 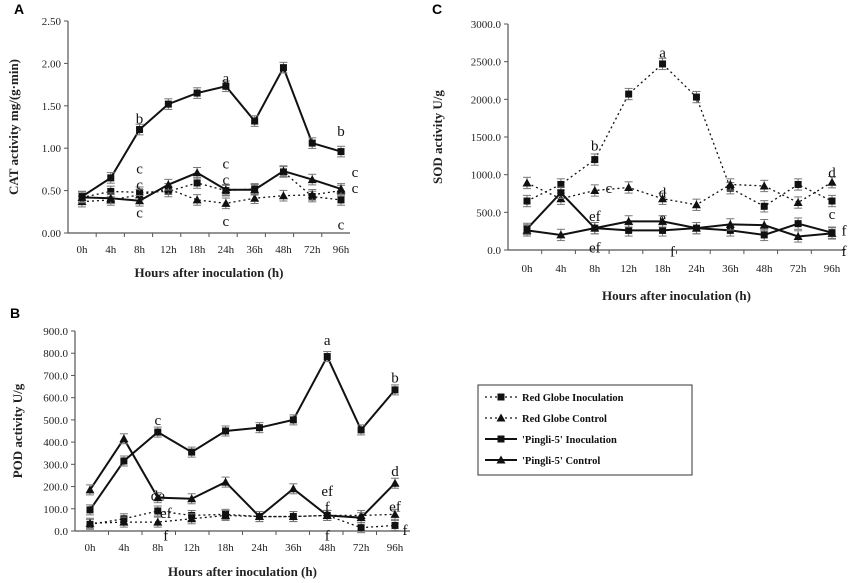 What do you see at coordinates (437, 137) in the screenshot?
I see `y-axis-label: SOD activity U/g` at bounding box center [437, 137].